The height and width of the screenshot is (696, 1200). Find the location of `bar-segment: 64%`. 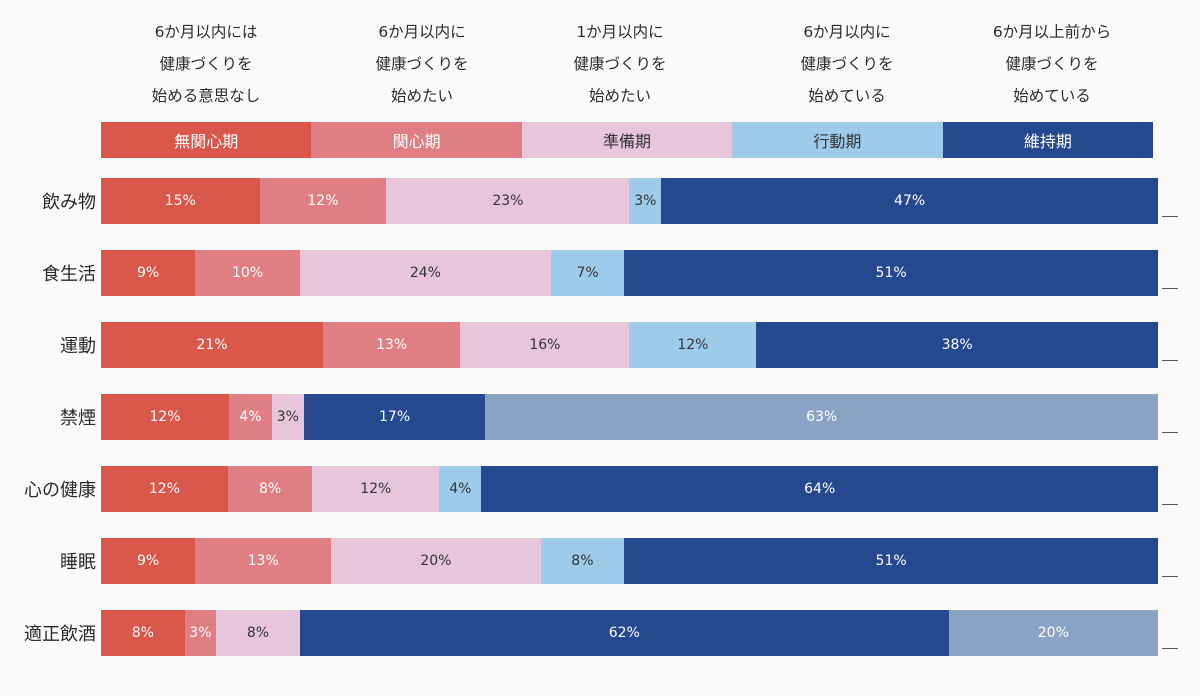

bar-segment: 64% is located at coordinates (819, 489).